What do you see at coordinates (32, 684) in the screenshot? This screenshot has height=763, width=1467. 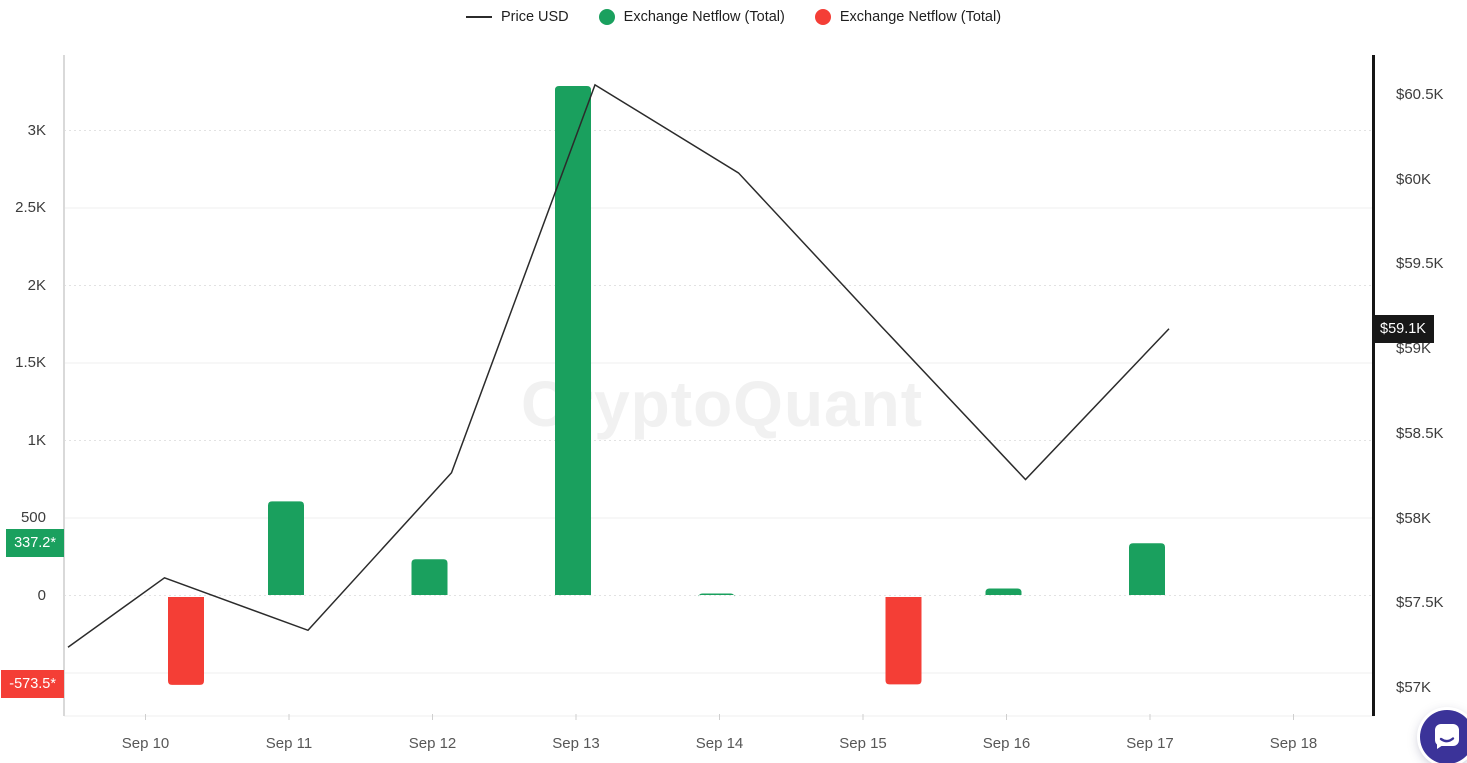 I see `netflow-latest-negative-badge: -573.5*` at bounding box center [32, 684].